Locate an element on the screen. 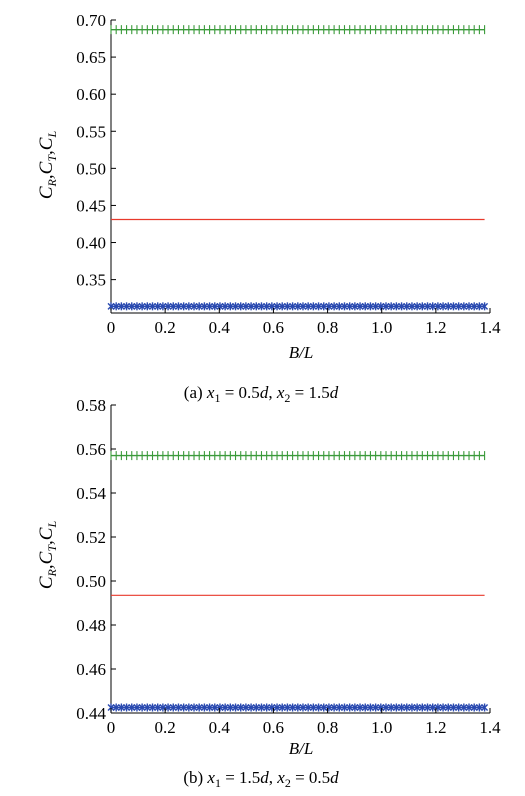 This screenshot has width=525, height=796. panel-a-x-ticks: 0 0.2 0.4 0.6 0.8 1.0 1.2 1.4 is located at coordinates (304, 322).